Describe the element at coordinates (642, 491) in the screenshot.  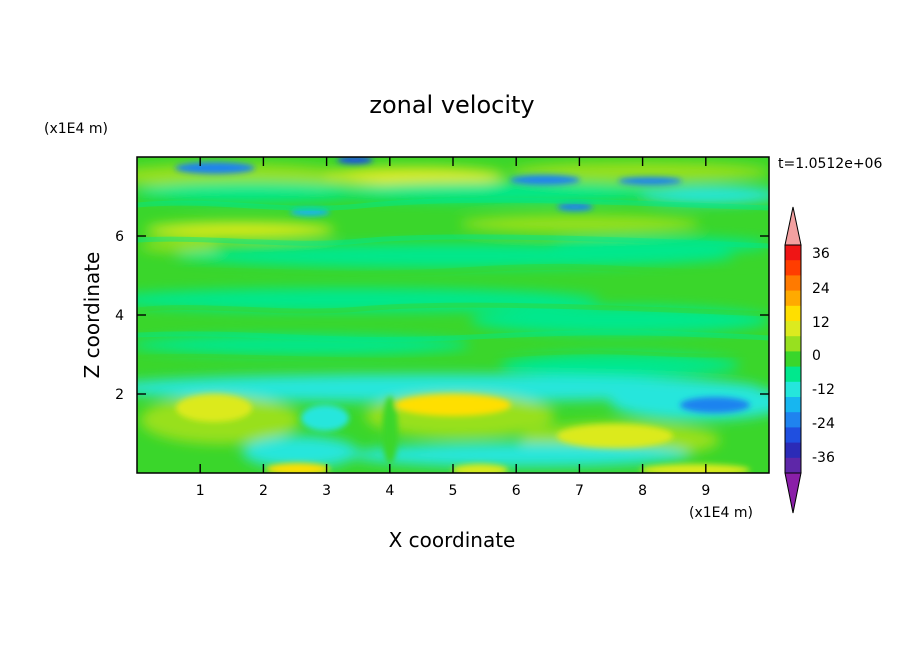
I see `x-tick-label: 8` at that location.